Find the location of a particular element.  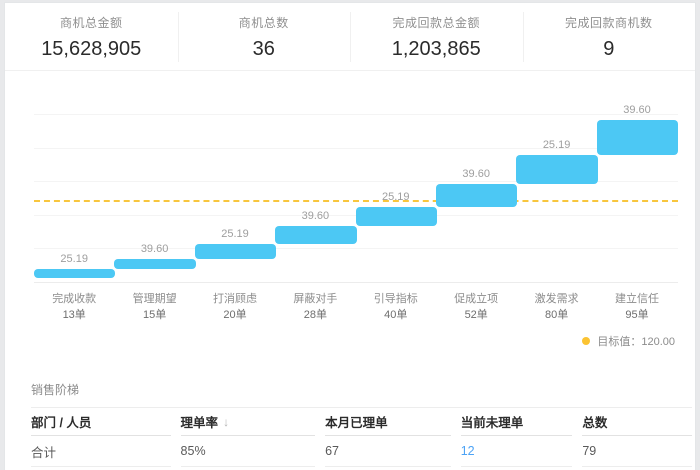

stage-count-label: 80单 is located at coordinates (556, 315).